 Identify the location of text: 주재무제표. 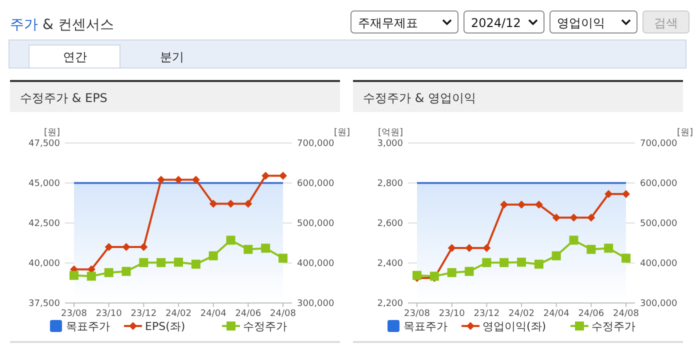
(388, 23).